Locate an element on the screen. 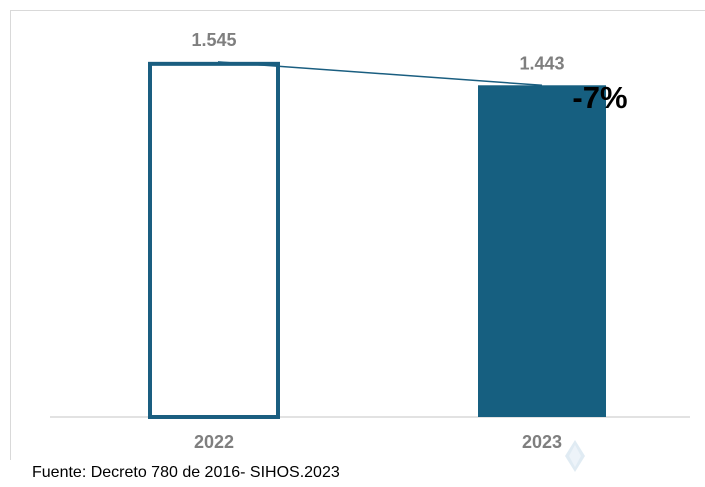 Image resolution: width=705 pixels, height=487 pixels. bar-2022 is located at coordinates (214, 240).